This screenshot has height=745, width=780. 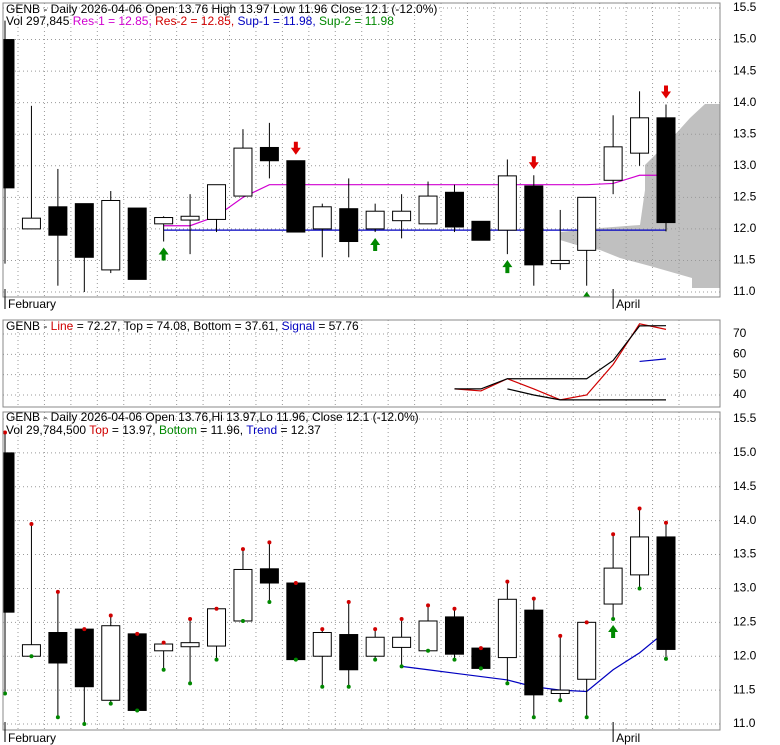 I want to click on legend-part: Res-2 = 12.85,, so click(x=196, y=21).